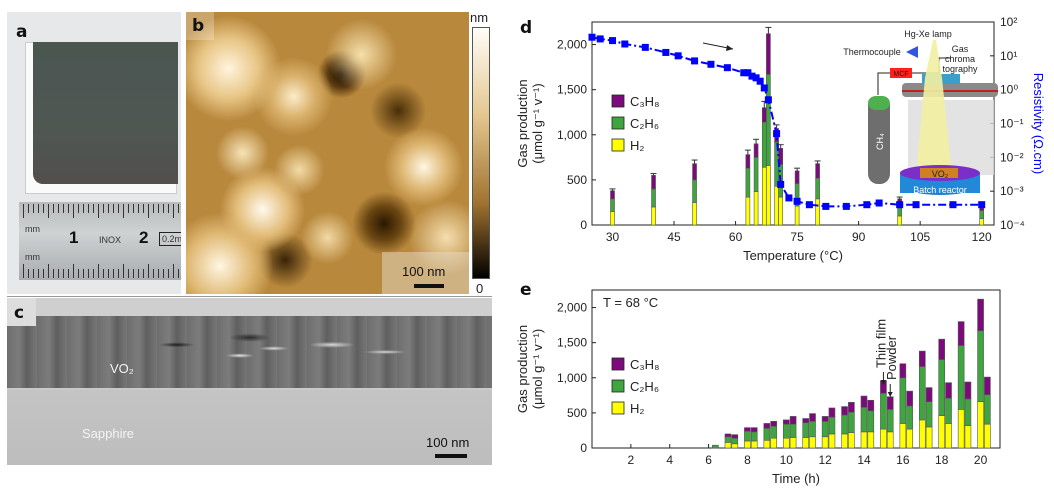 The width and height of the screenshot is (1054, 491). Describe the element at coordinates (960, 49) in the screenshot. I see `inset-label-gc: Gas` at that location.